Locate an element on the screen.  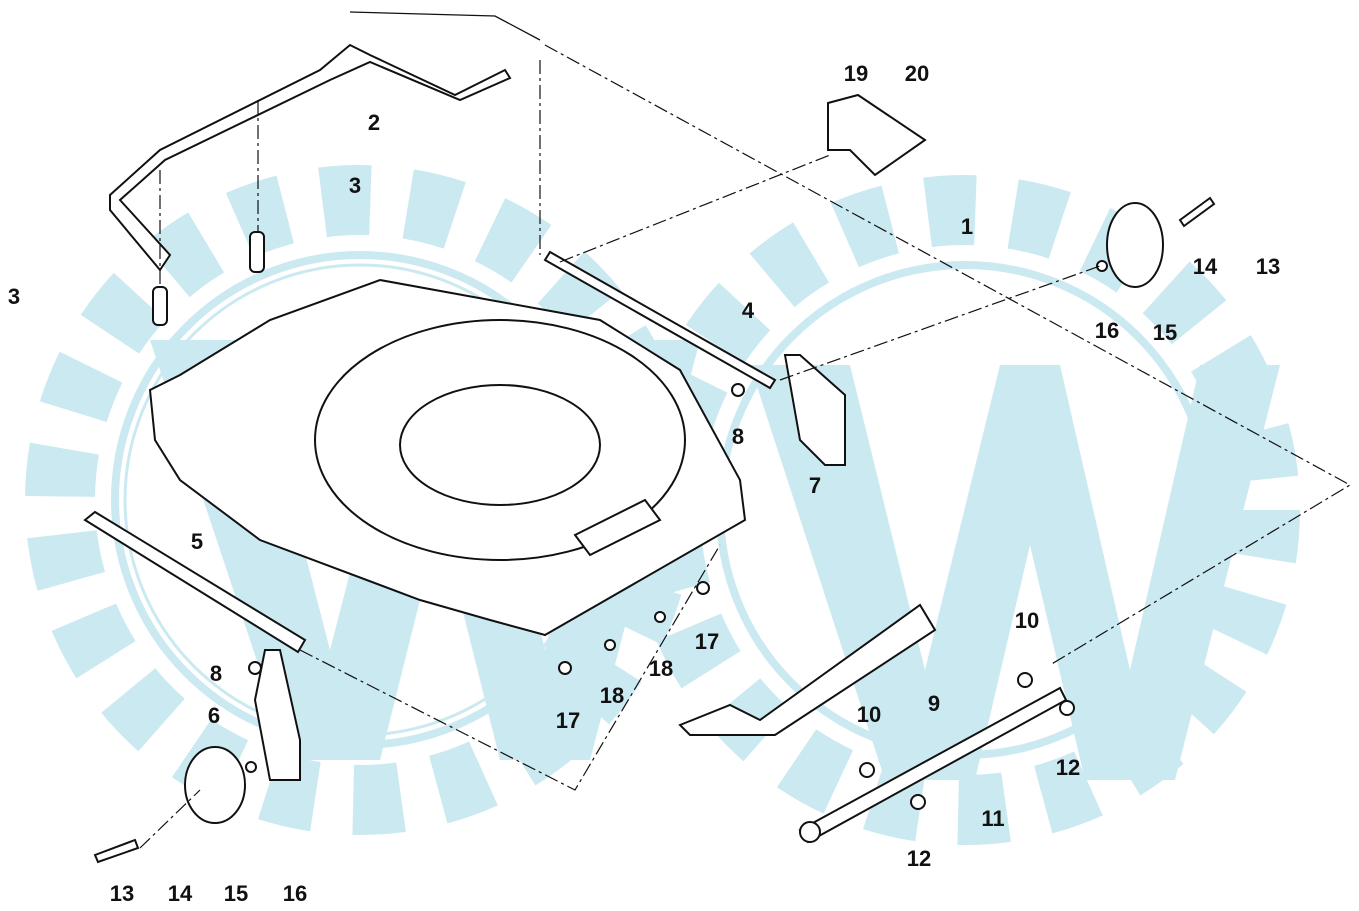
callout-label: 6 is located at coordinates (214, 715).